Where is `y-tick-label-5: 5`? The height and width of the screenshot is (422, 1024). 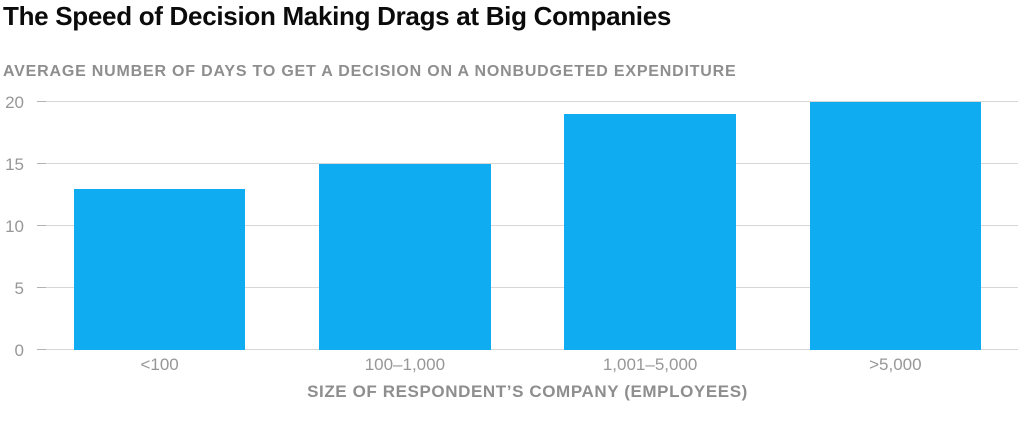 y-tick-label-5: 5 is located at coordinates (19, 288).